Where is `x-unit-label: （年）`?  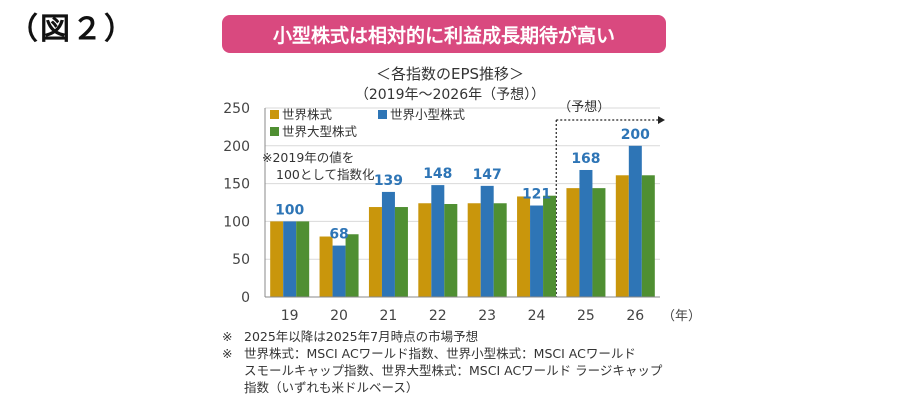
x-unit-label: （年） is located at coordinates (681, 316).